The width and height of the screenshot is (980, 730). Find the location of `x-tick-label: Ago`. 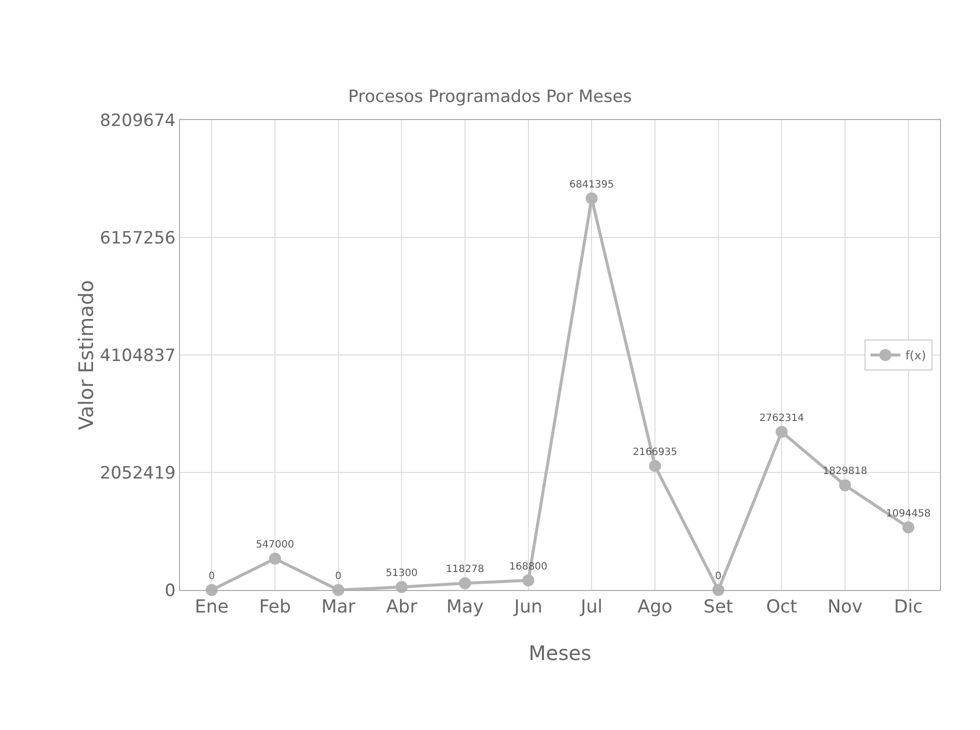

x-tick-label: Ago is located at coordinates (655, 607).